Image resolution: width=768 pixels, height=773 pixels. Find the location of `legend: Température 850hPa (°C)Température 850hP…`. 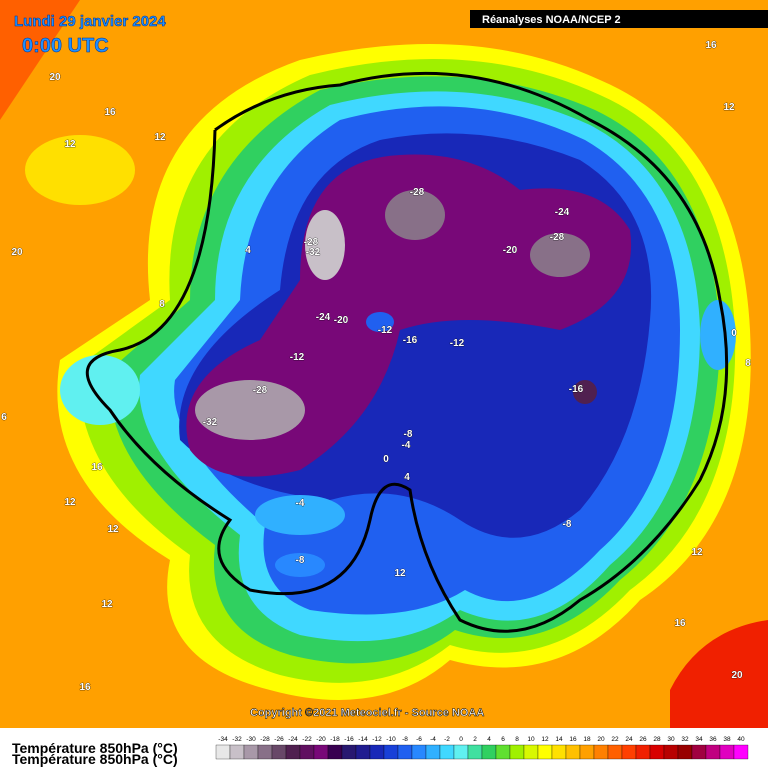

legend: Température 850hPa (°C)Température 850hP… is located at coordinates (380, 751).